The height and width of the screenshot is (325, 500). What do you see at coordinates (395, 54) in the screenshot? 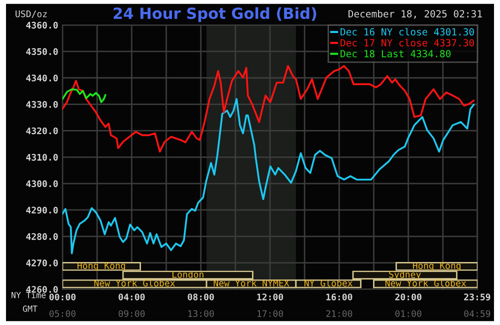
I see `legend-label: Dec 18 Last 4334.80` at bounding box center [395, 54].